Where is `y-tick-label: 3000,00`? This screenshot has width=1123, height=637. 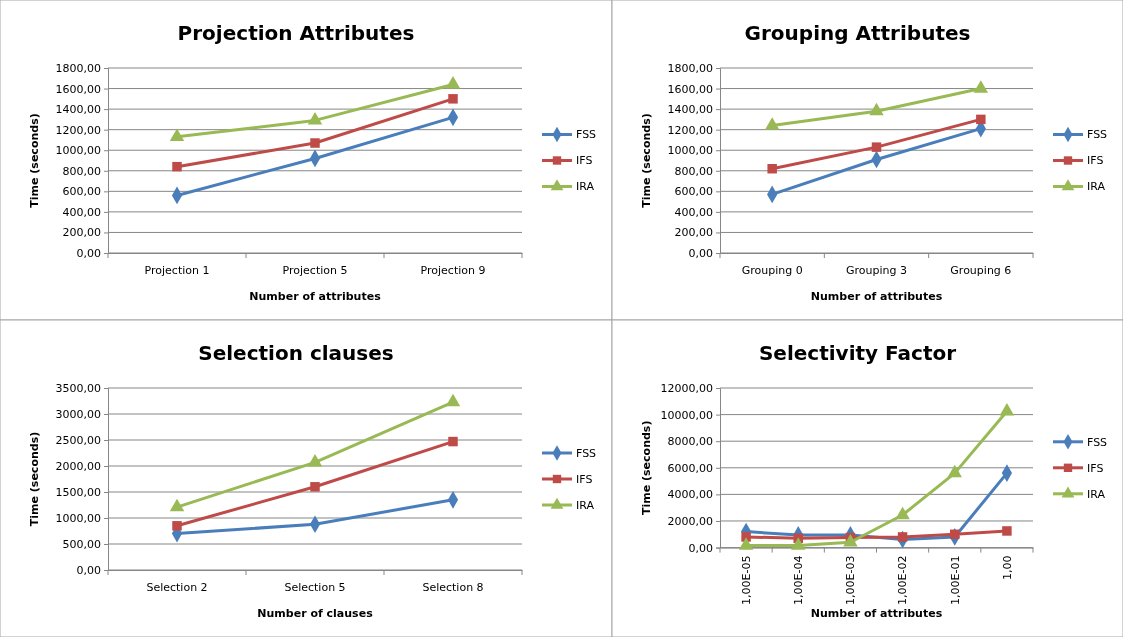 y-tick-label: 3000,00 is located at coordinates (78, 415).